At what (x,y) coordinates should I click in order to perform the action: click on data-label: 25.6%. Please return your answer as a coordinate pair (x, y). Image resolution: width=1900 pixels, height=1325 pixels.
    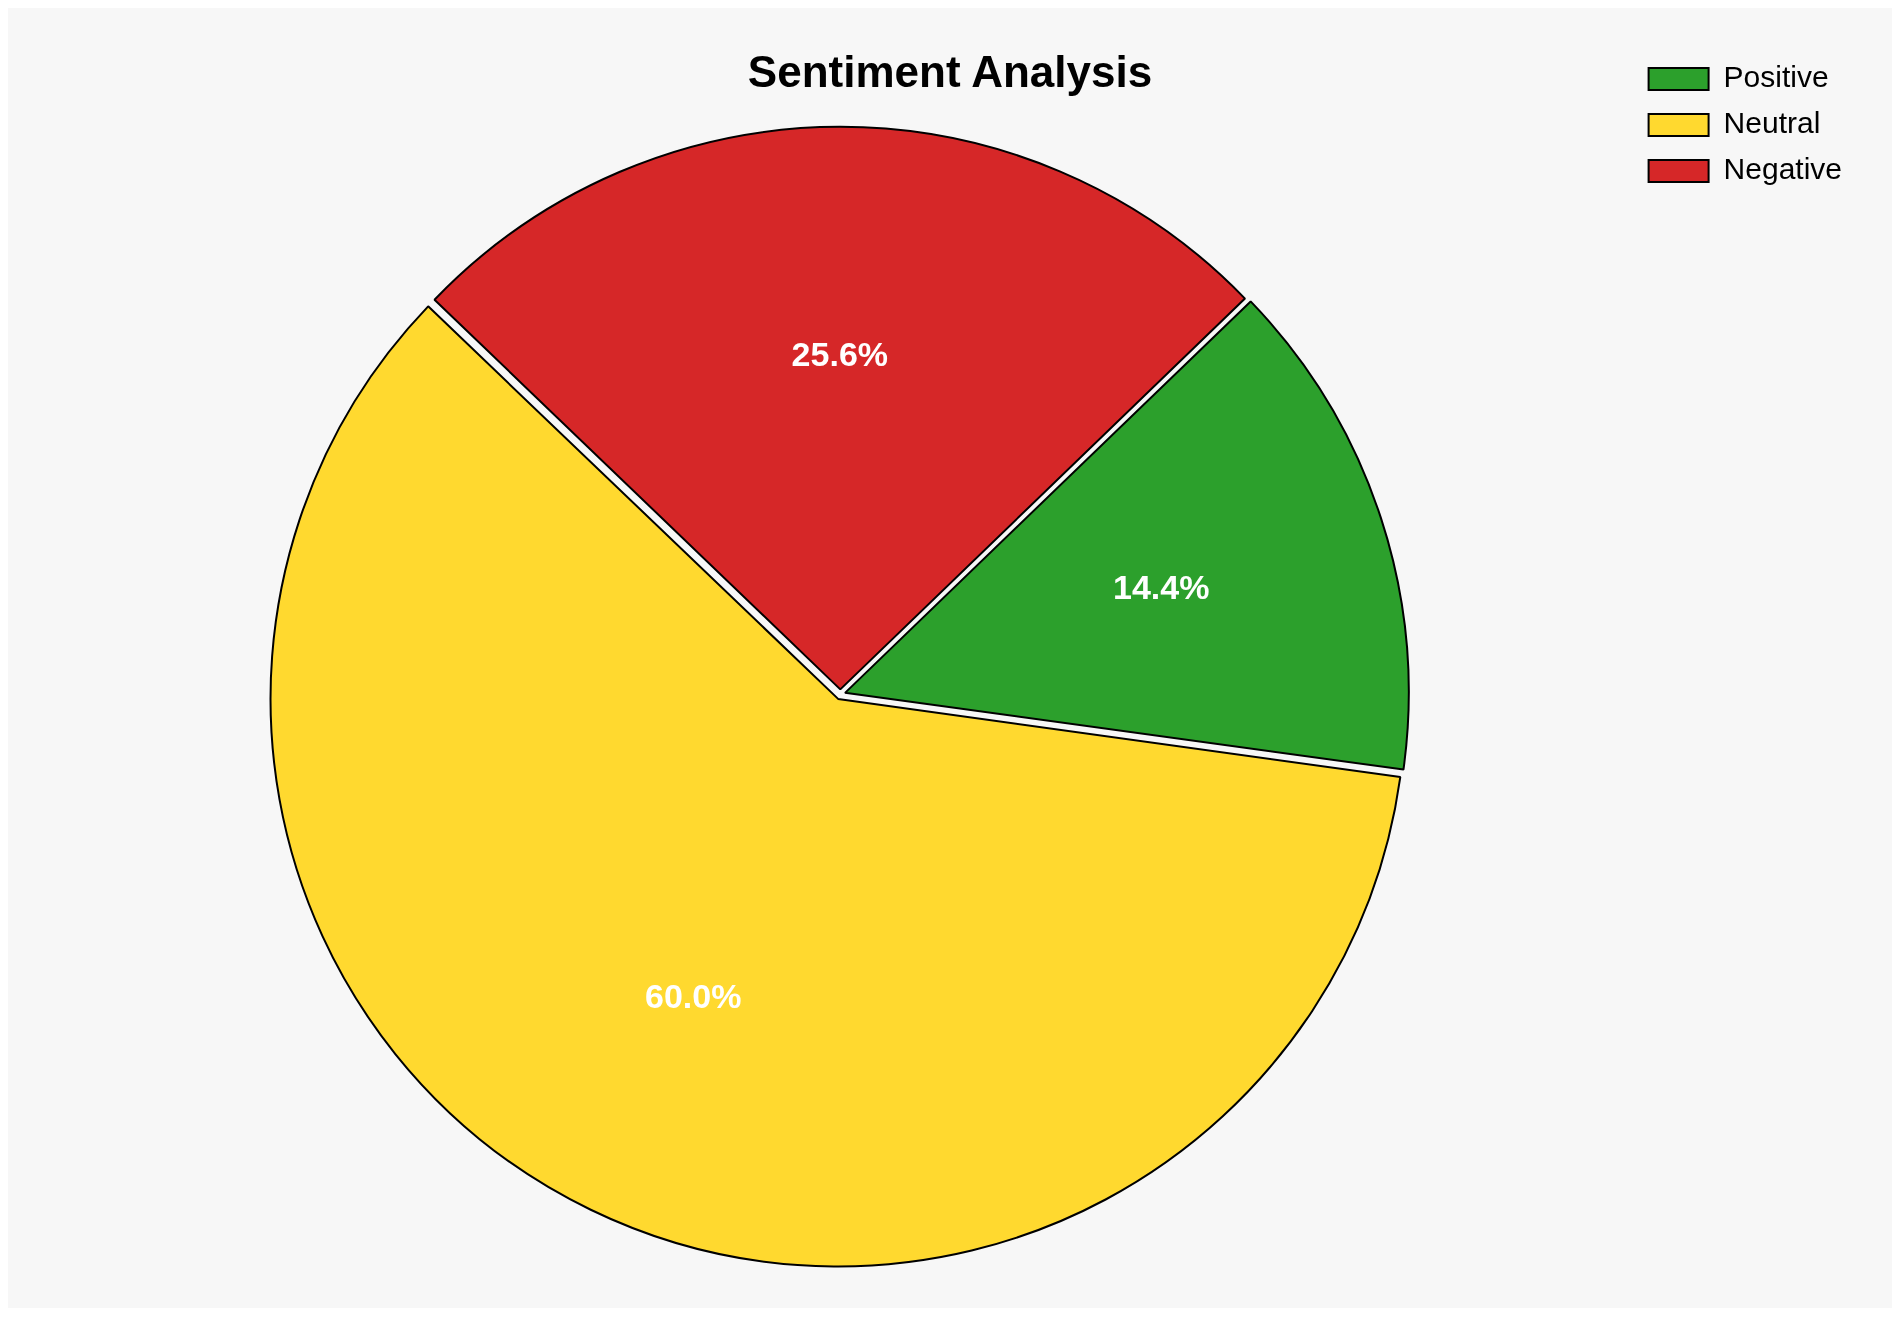
    Looking at the image, I should click on (840, 354).